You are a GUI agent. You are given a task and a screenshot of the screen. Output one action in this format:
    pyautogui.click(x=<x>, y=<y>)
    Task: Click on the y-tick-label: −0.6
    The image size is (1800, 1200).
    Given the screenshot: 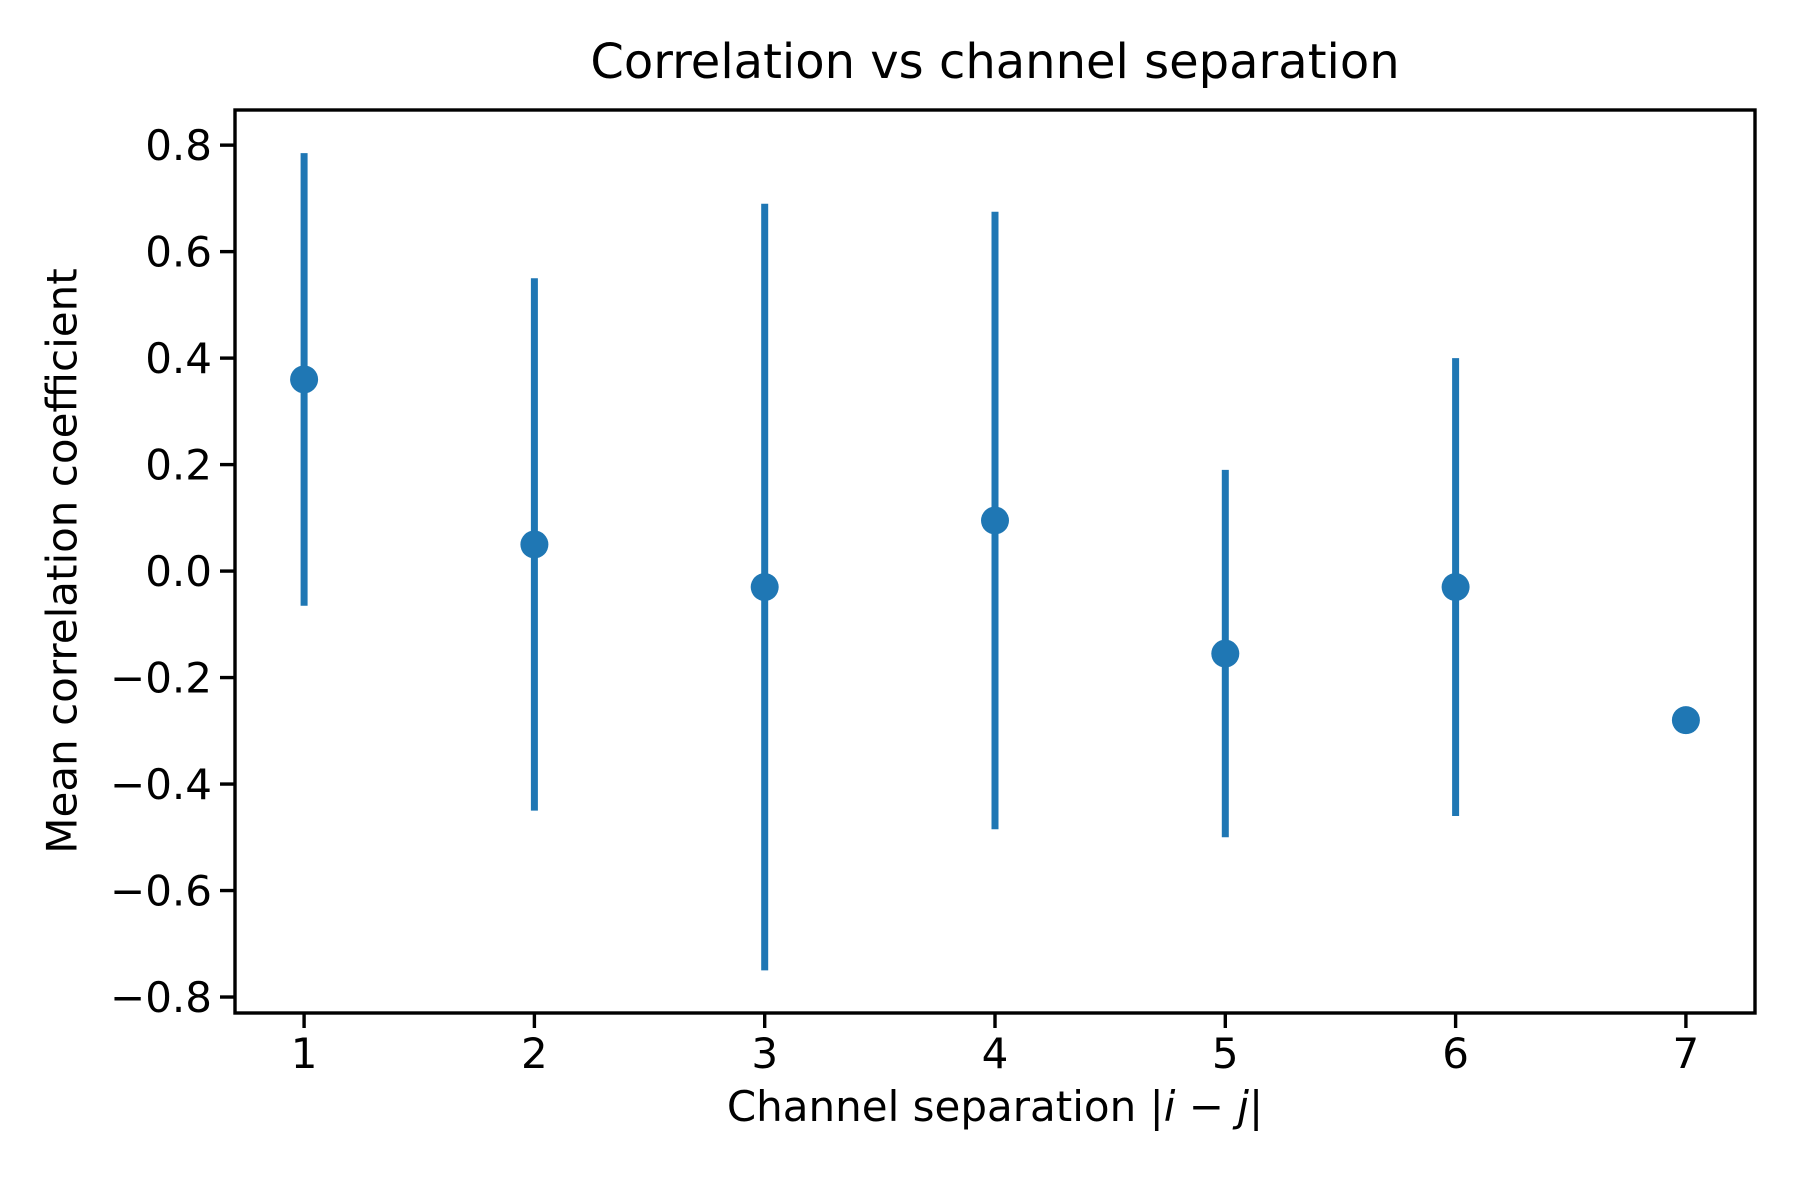 What is the action you would take?
    pyautogui.click(x=161, y=891)
    